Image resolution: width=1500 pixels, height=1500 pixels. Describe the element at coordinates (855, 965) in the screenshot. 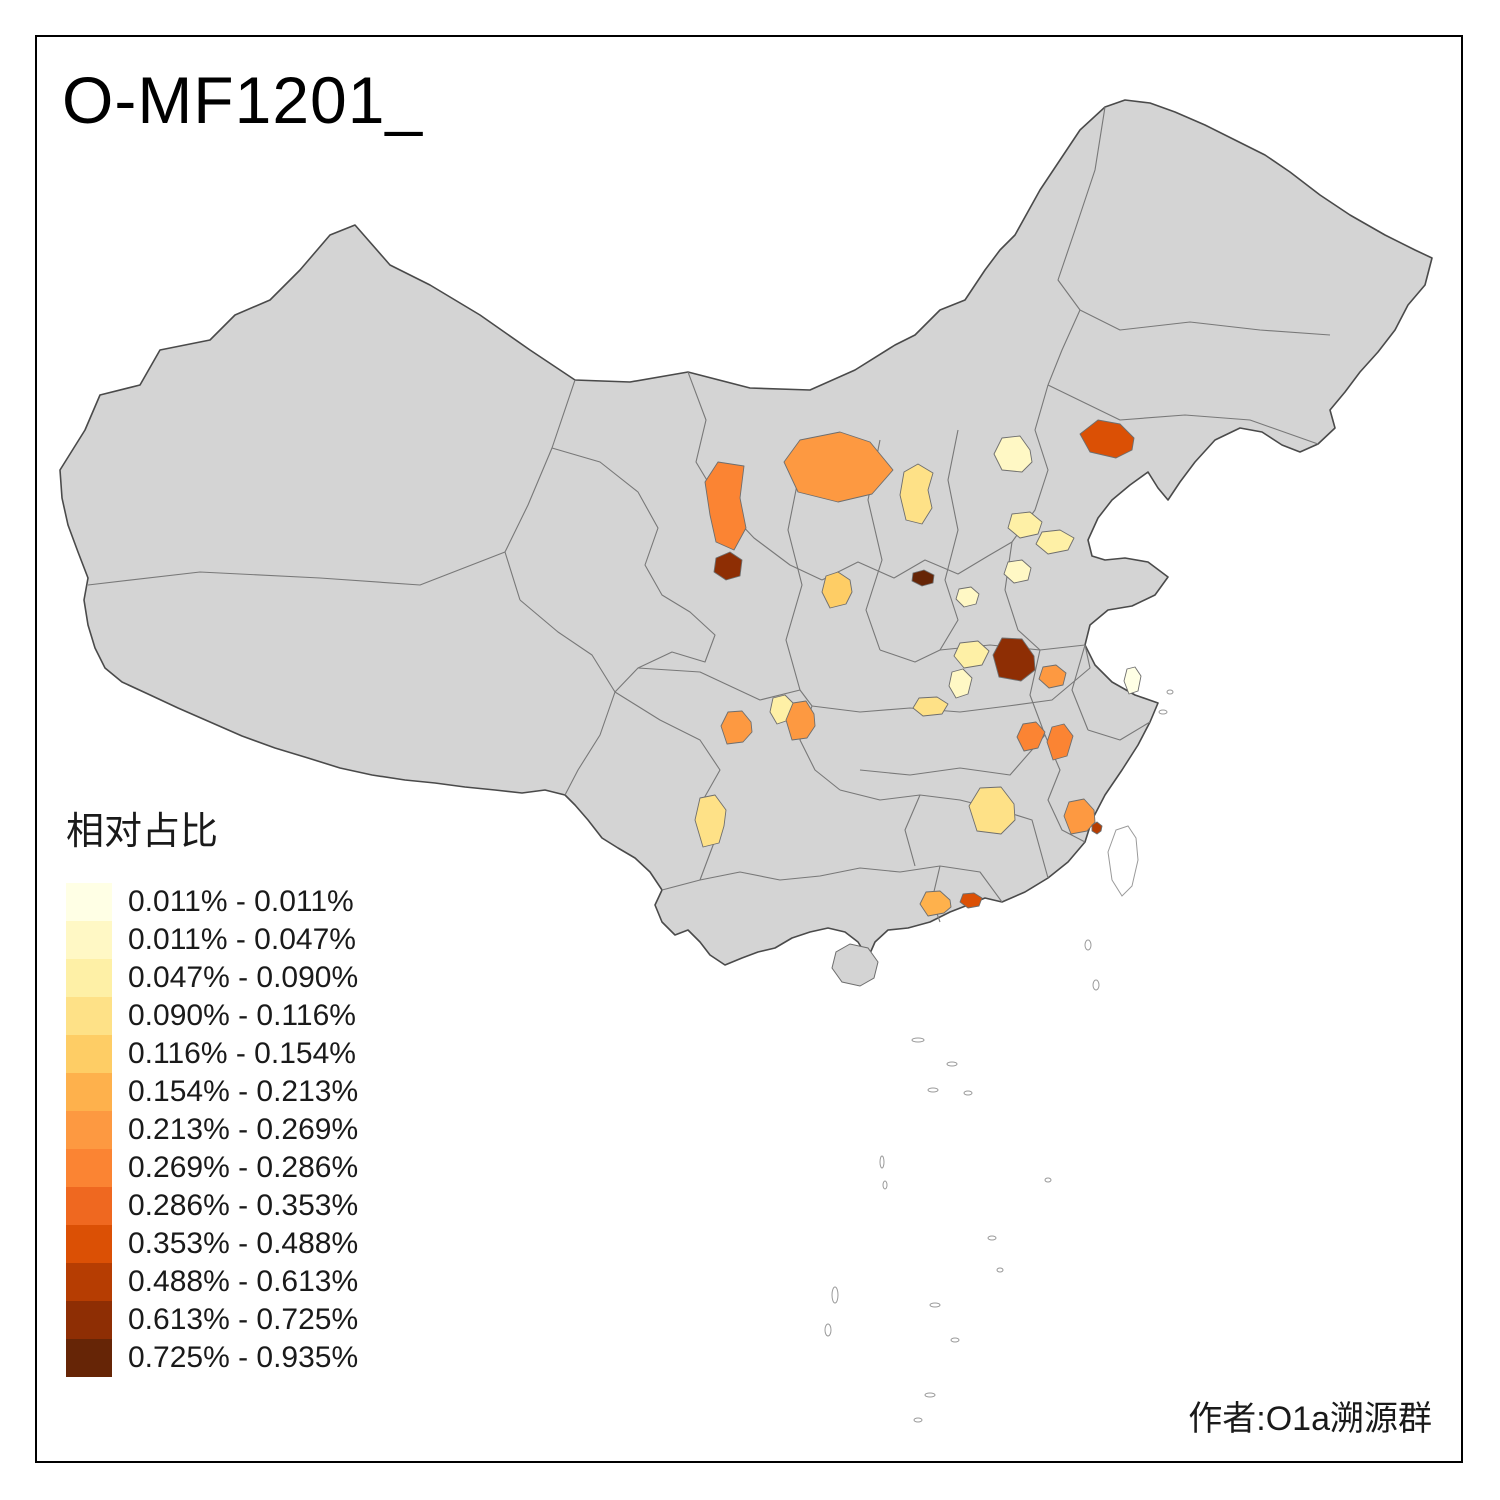

I see `hainan-island` at that location.